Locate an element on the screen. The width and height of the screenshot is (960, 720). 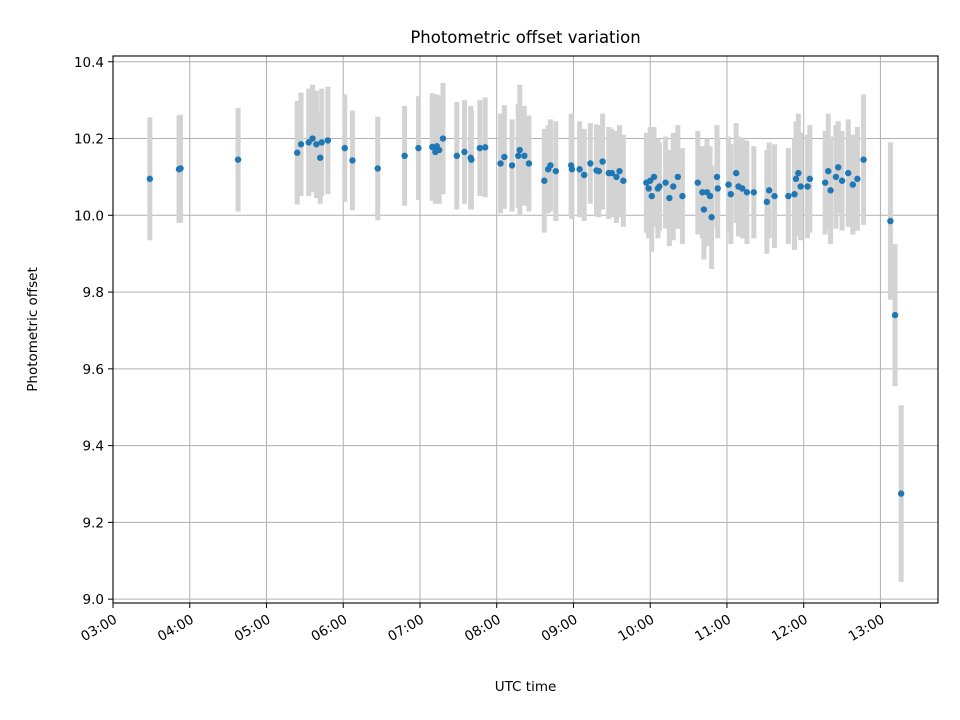
chart-title: Photometric offset variation is located at coordinates (525, 37).